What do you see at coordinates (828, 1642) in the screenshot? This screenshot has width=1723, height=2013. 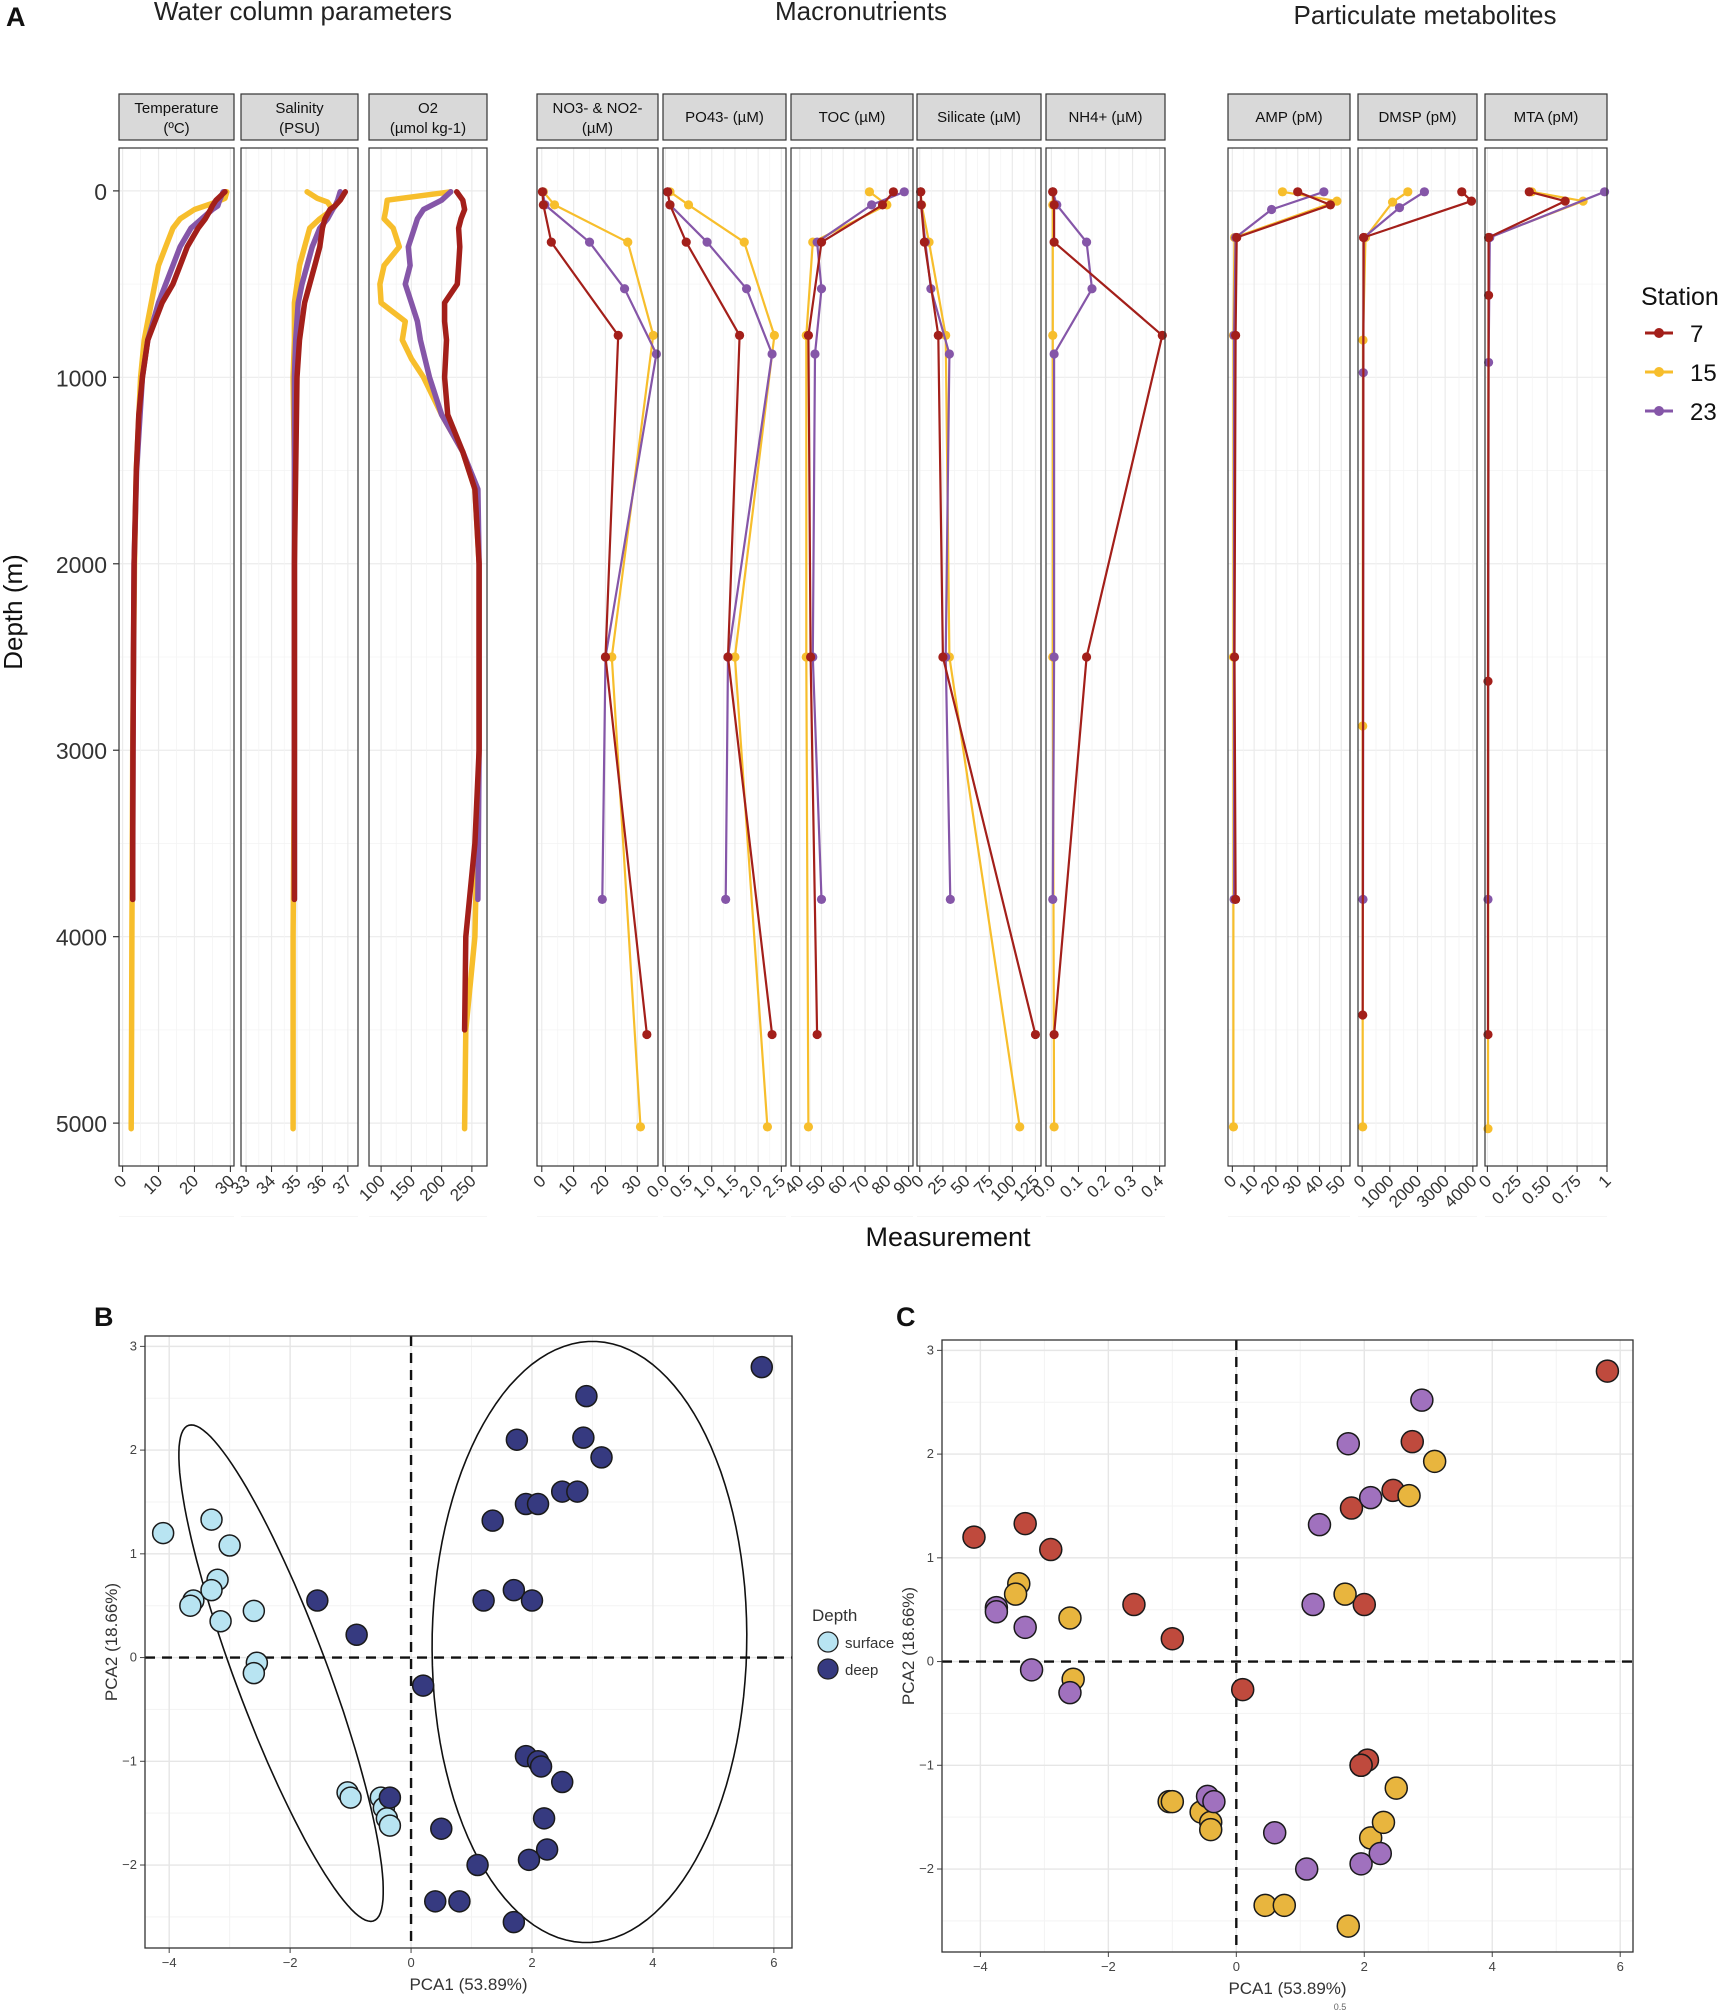 I see `surface-legend-key` at bounding box center [828, 1642].